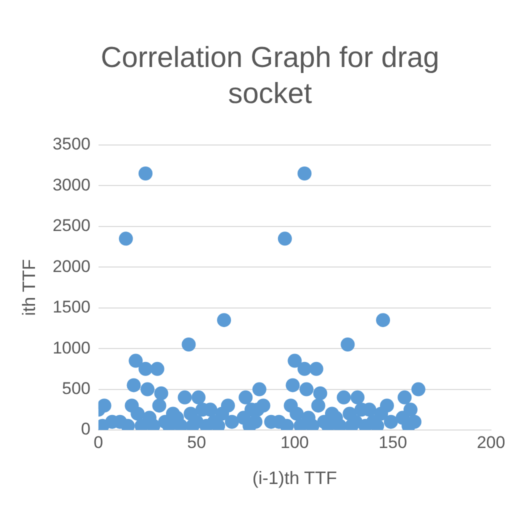 This screenshot has width=521, height=514. I want to click on y-tick-label: 3500, so click(71, 144).